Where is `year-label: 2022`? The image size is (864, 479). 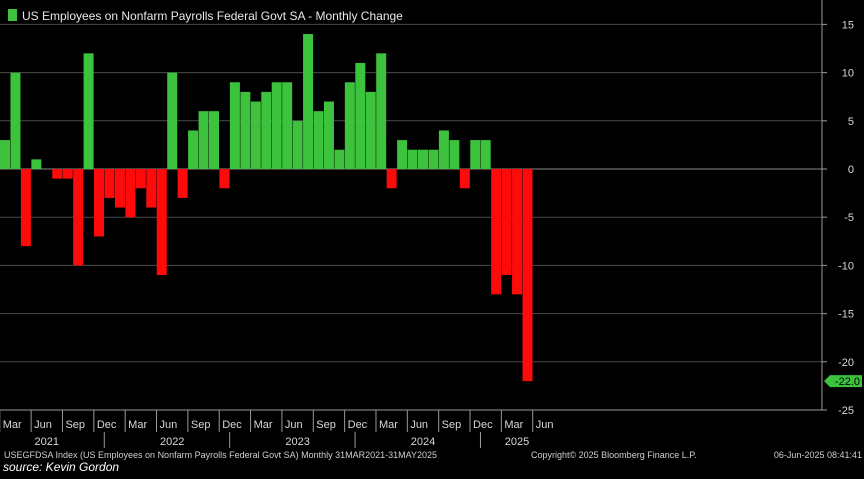
year-label: 2022 is located at coordinates (172, 442).